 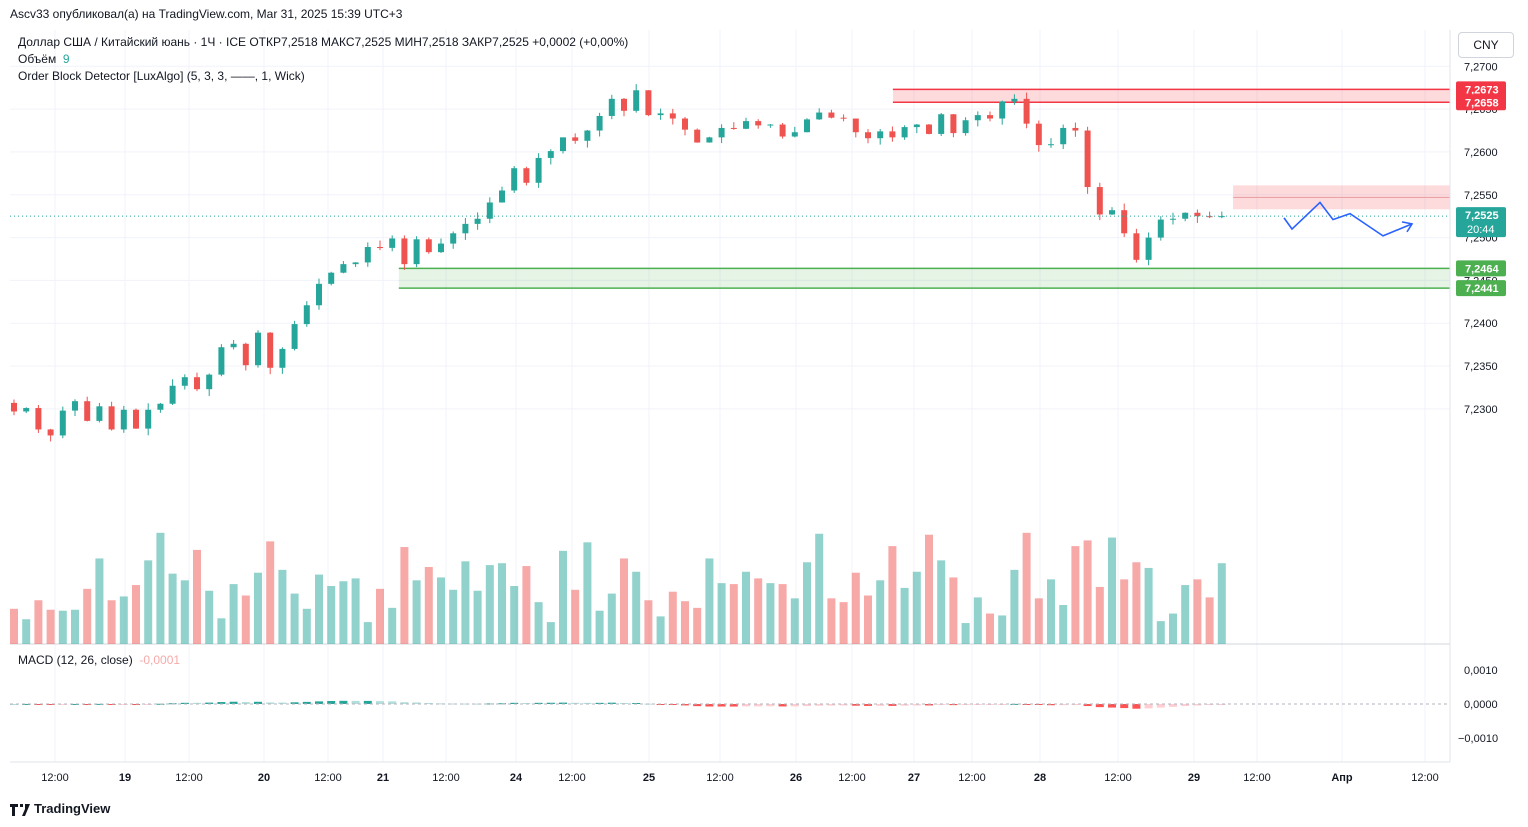 I want to click on macd-tick-label: 0,0000, so click(x=1481, y=705).